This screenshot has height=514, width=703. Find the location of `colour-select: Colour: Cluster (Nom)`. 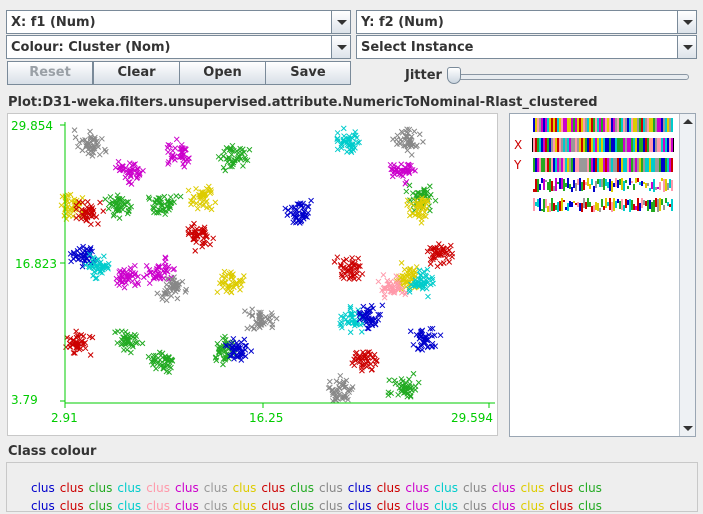

colour-select: Colour: Cluster (Nom) is located at coordinates (178, 47).